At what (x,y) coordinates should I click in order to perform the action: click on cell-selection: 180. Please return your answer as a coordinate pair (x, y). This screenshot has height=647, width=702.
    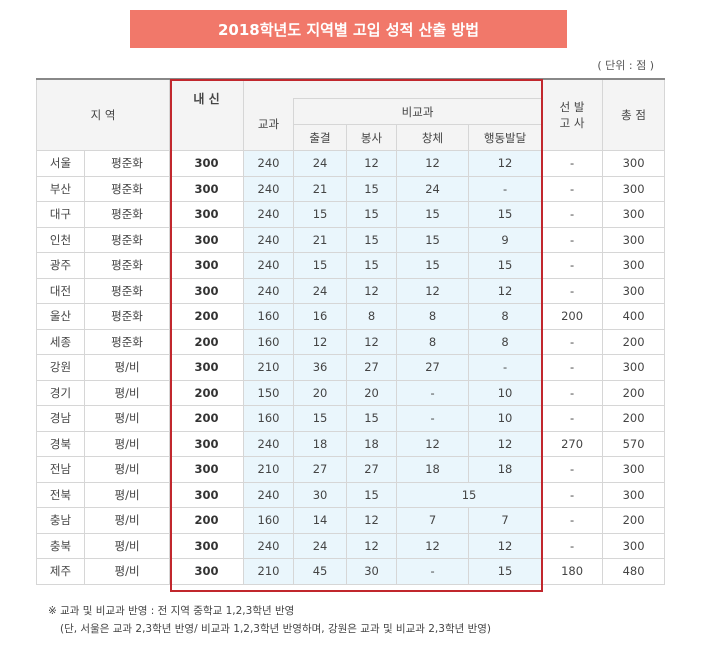
    Looking at the image, I should click on (572, 571).